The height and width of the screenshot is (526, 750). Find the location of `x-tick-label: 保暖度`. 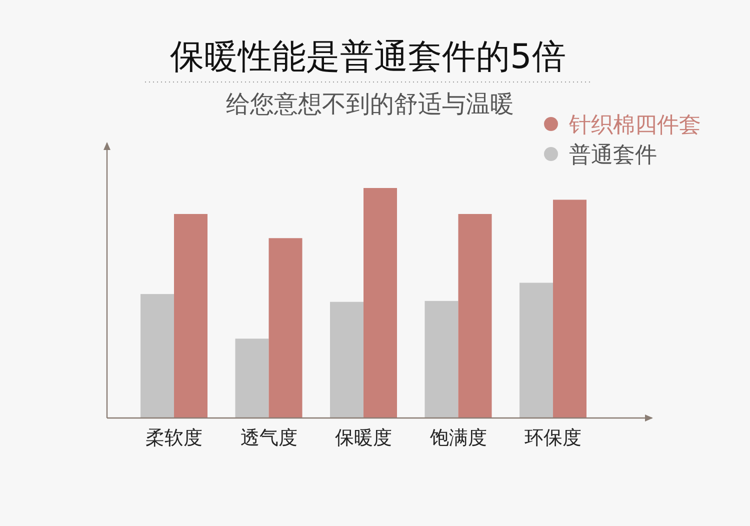

x-tick-label: 保暖度 is located at coordinates (363, 438).